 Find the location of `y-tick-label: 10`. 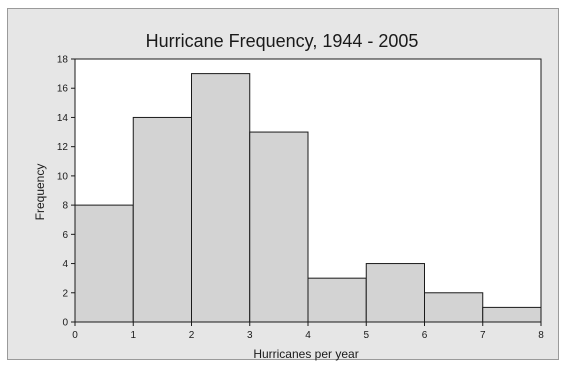

y-tick-label: 10 is located at coordinates (63, 176).